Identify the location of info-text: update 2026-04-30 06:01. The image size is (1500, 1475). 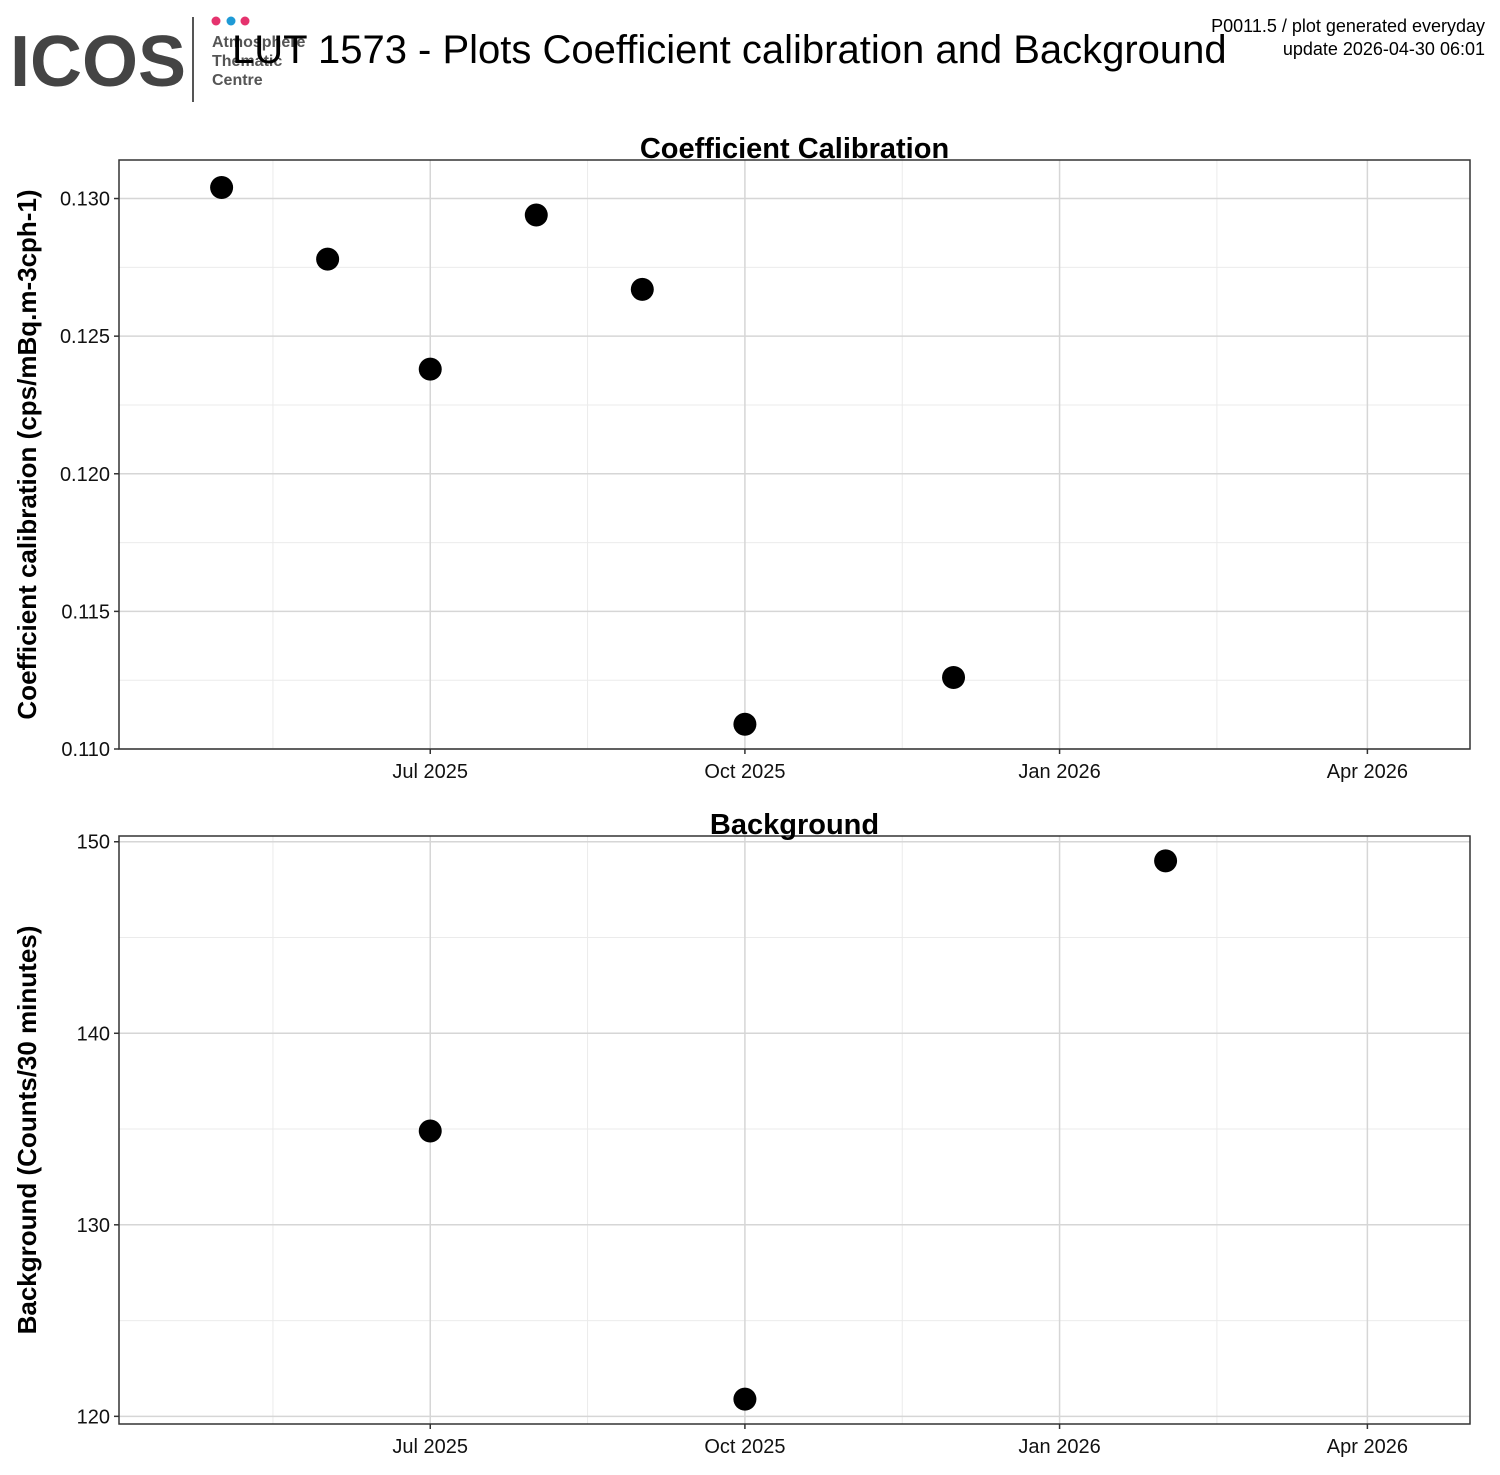
(1384, 49).